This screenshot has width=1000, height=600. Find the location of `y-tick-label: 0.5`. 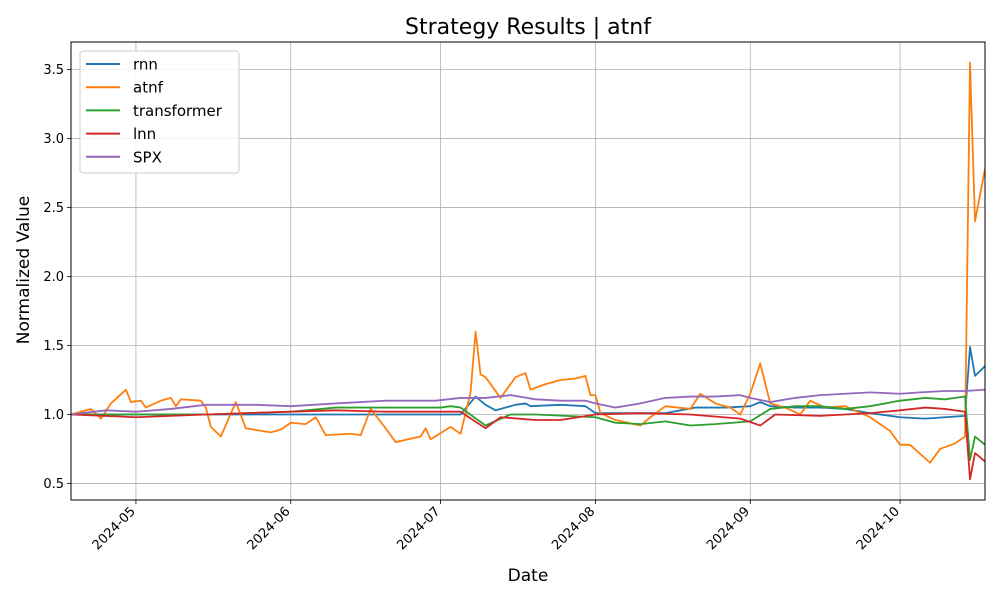

y-tick-label: 0.5 is located at coordinates (53, 484).